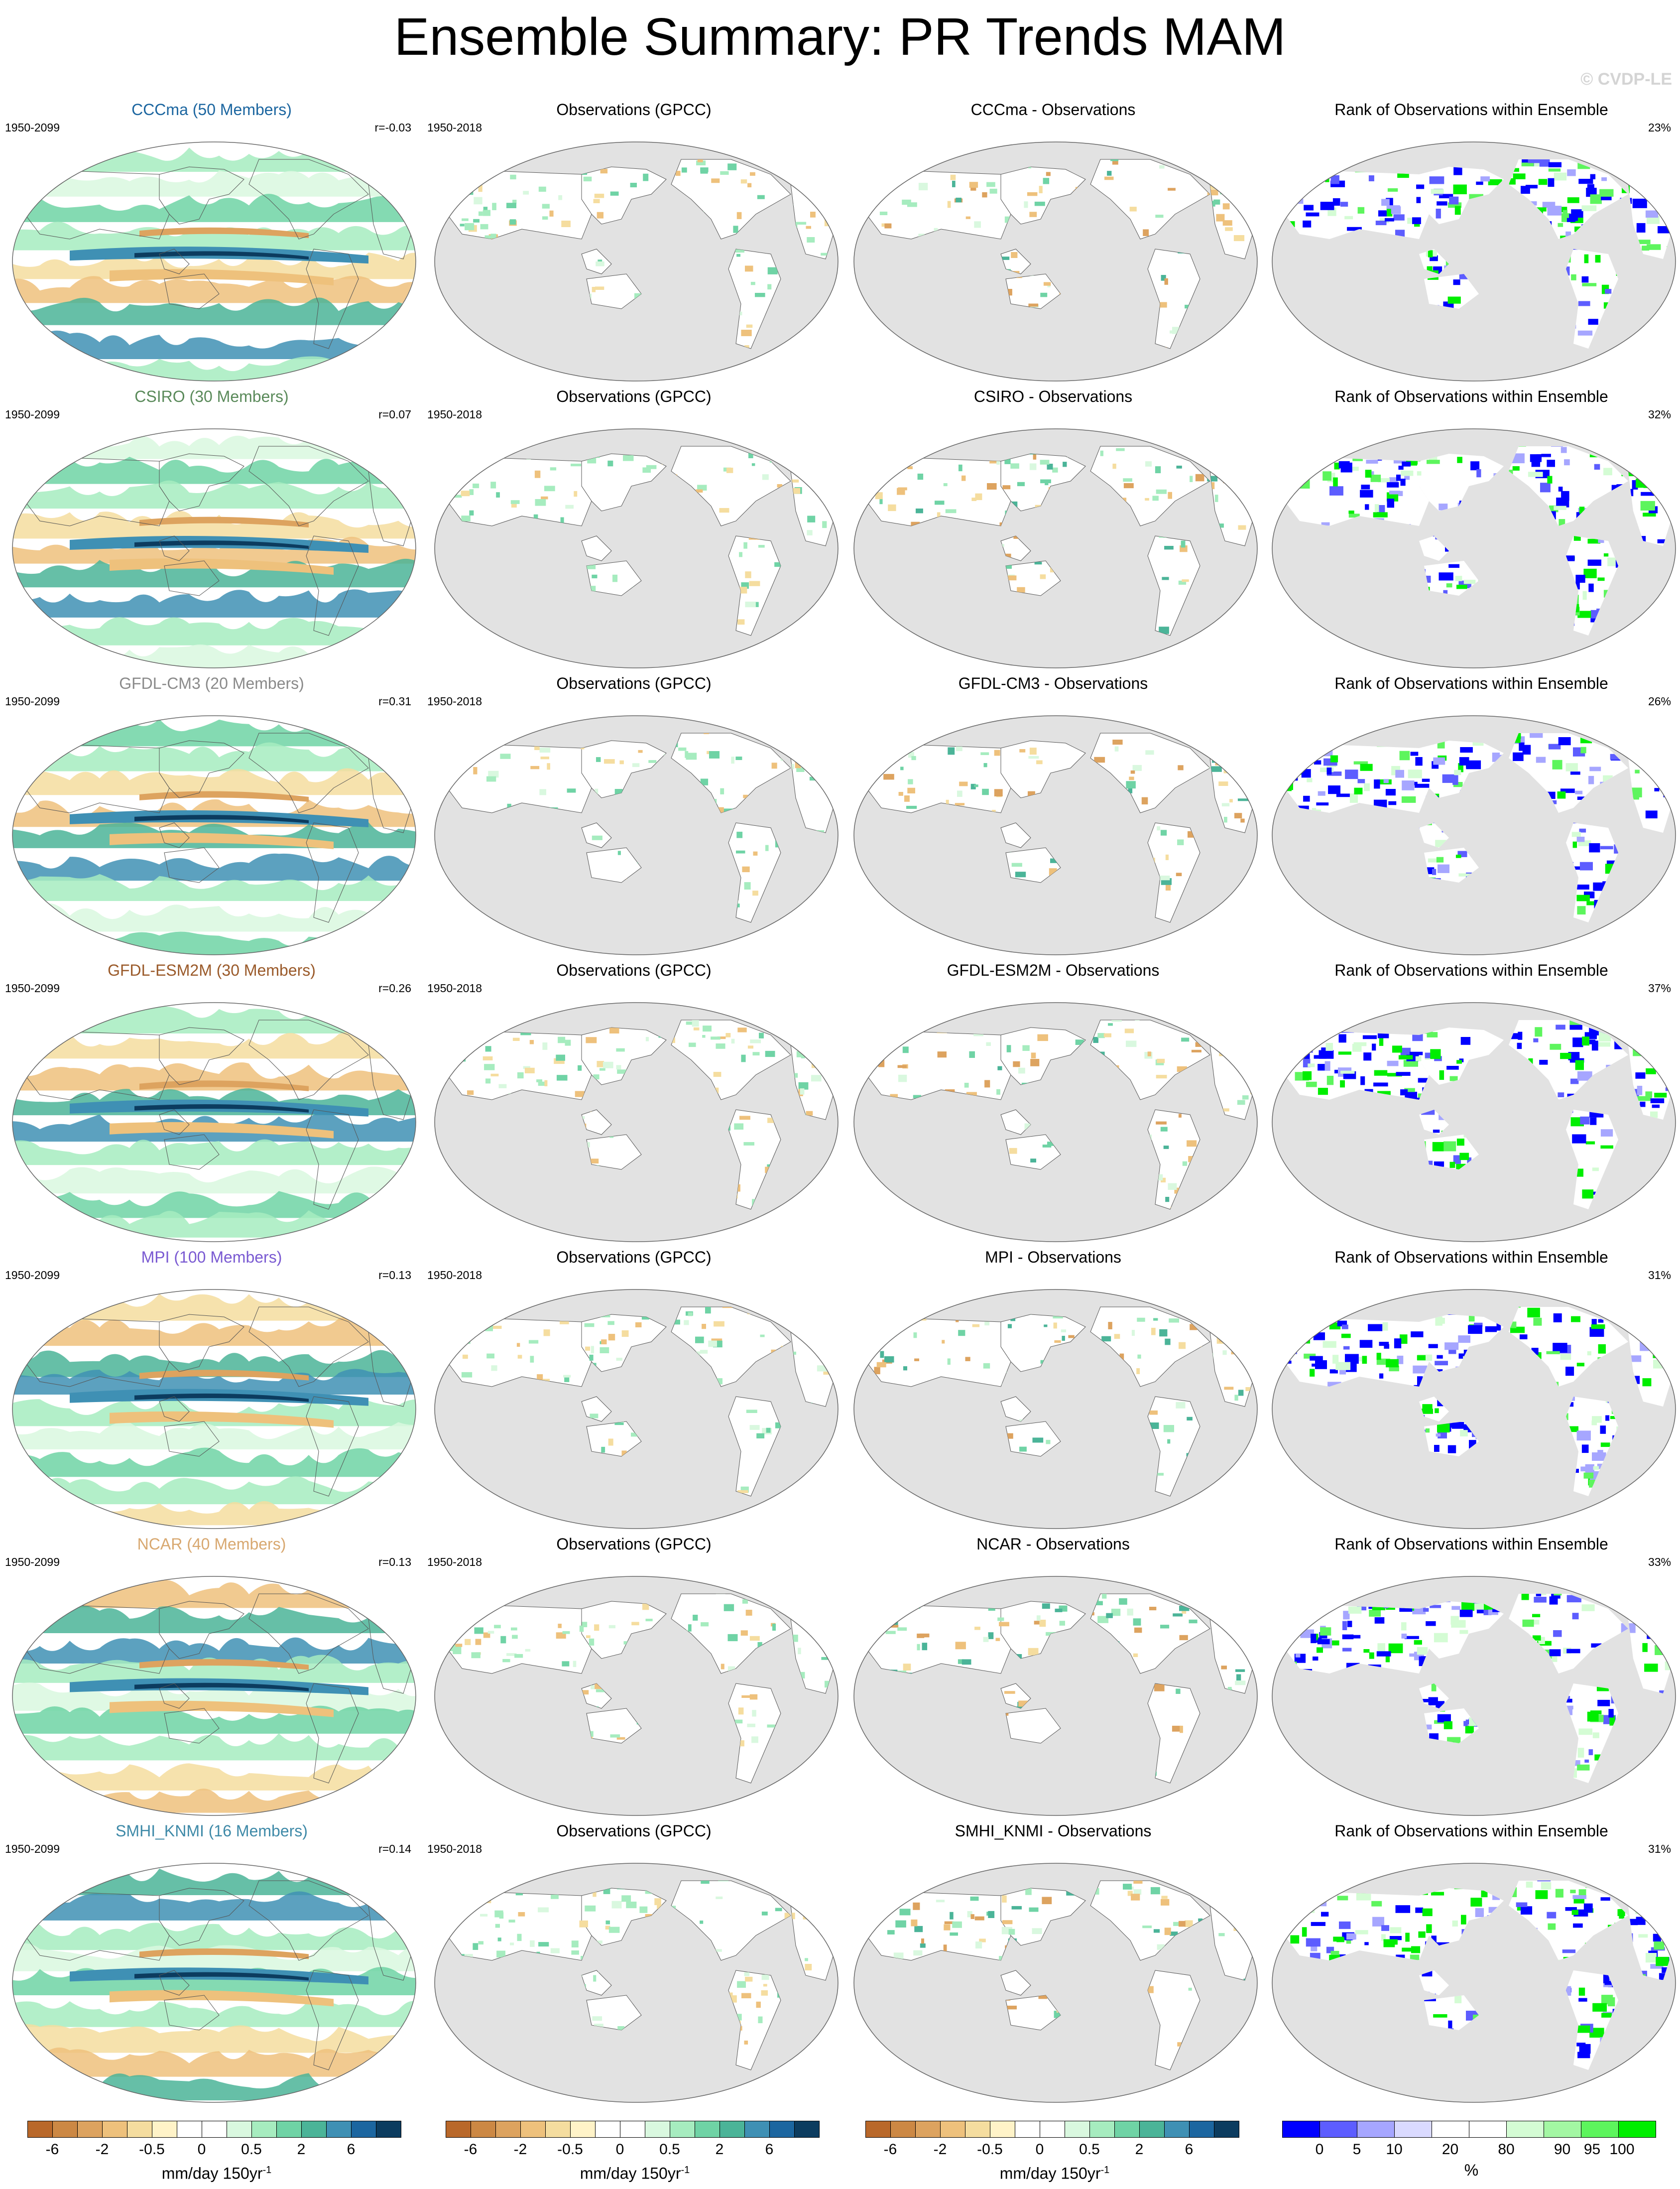  I want to click on diff-panel: SMHI_KNMI - Observations, so click(1053, 1964).